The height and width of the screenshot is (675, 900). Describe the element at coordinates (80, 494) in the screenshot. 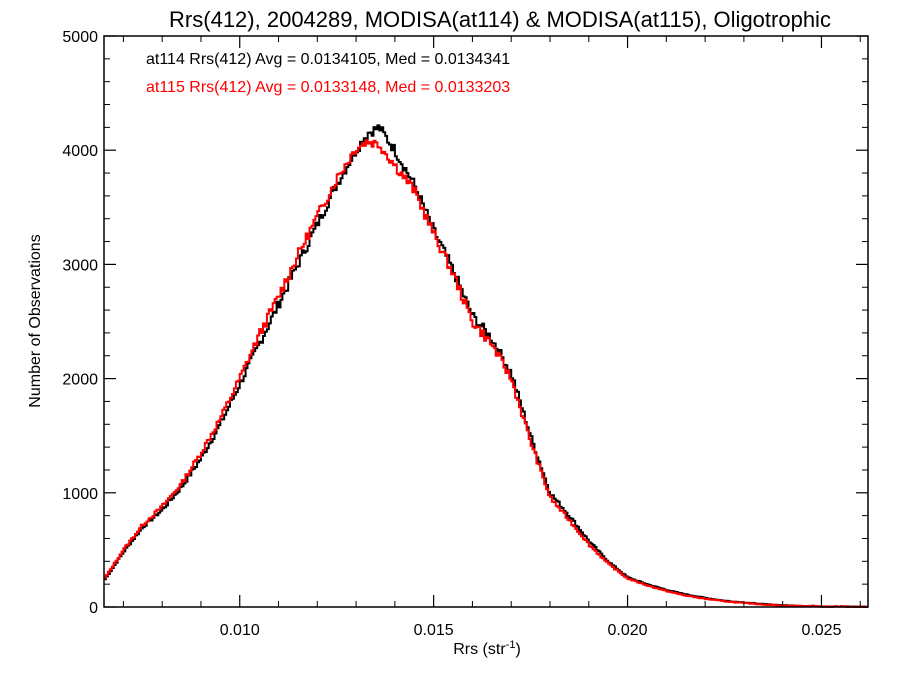

I see `y-tick-label: 1000` at that location.